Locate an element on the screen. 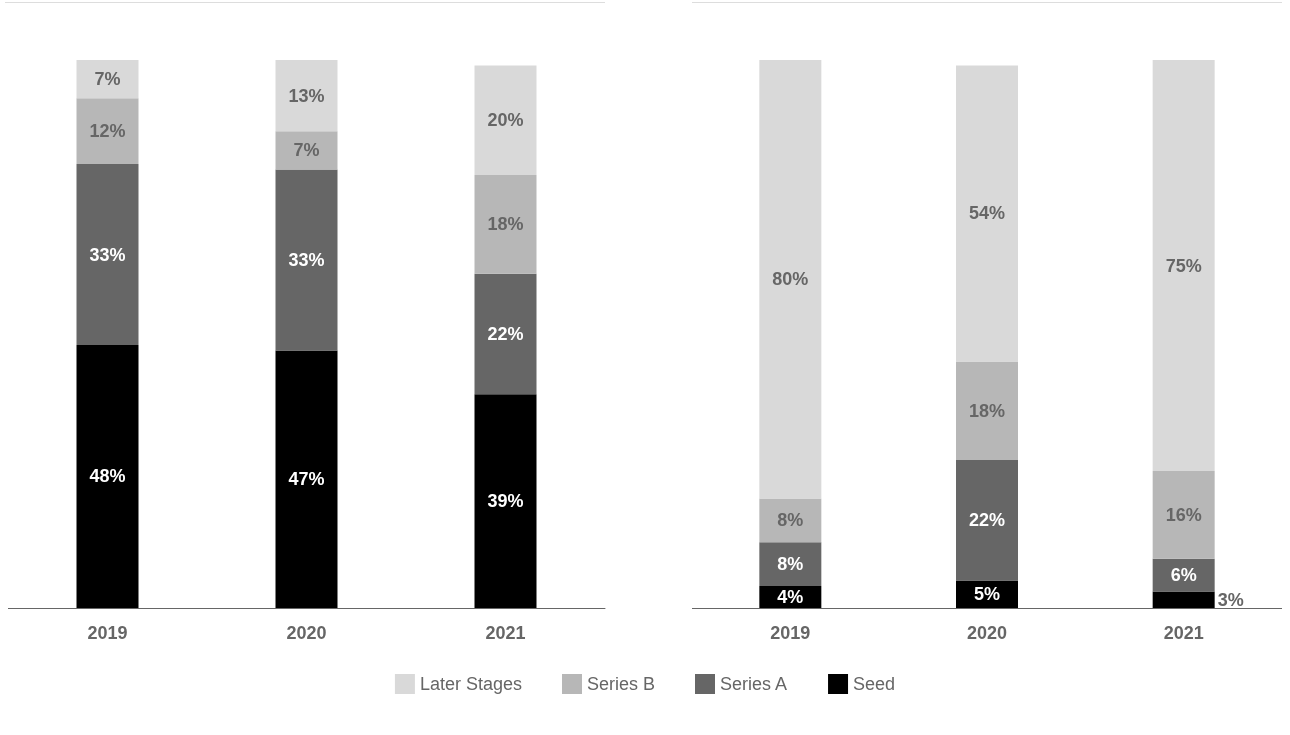  legend-label: Series A is located at coordinates (754, 684).